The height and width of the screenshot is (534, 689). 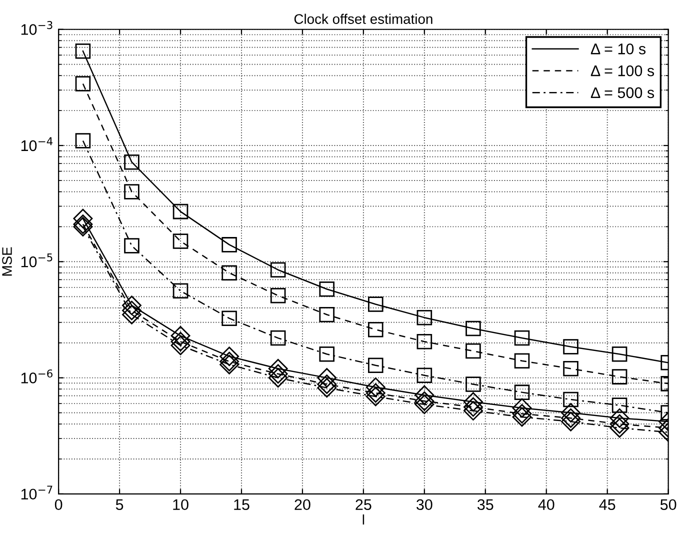 I want to click on x-axis-title: l, so click(x=363, y=519).